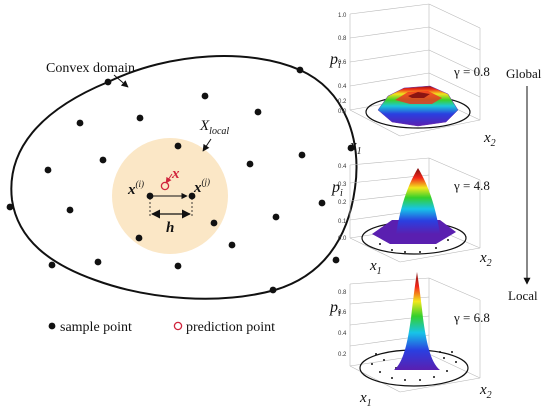 This screenshot has width=550, height=408. What do you see at coordinates (175, 174) in the screenshot?
I see `x-label: x` at bounding box center [175, 174].